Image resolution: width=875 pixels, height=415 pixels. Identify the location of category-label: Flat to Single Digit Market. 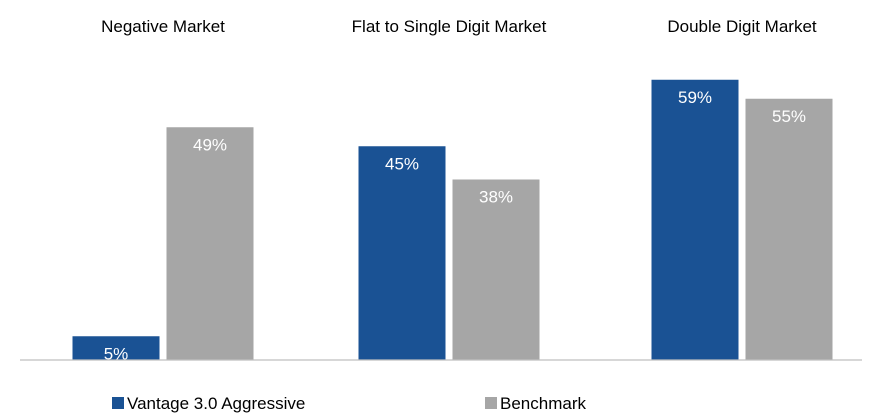
(449, 26).